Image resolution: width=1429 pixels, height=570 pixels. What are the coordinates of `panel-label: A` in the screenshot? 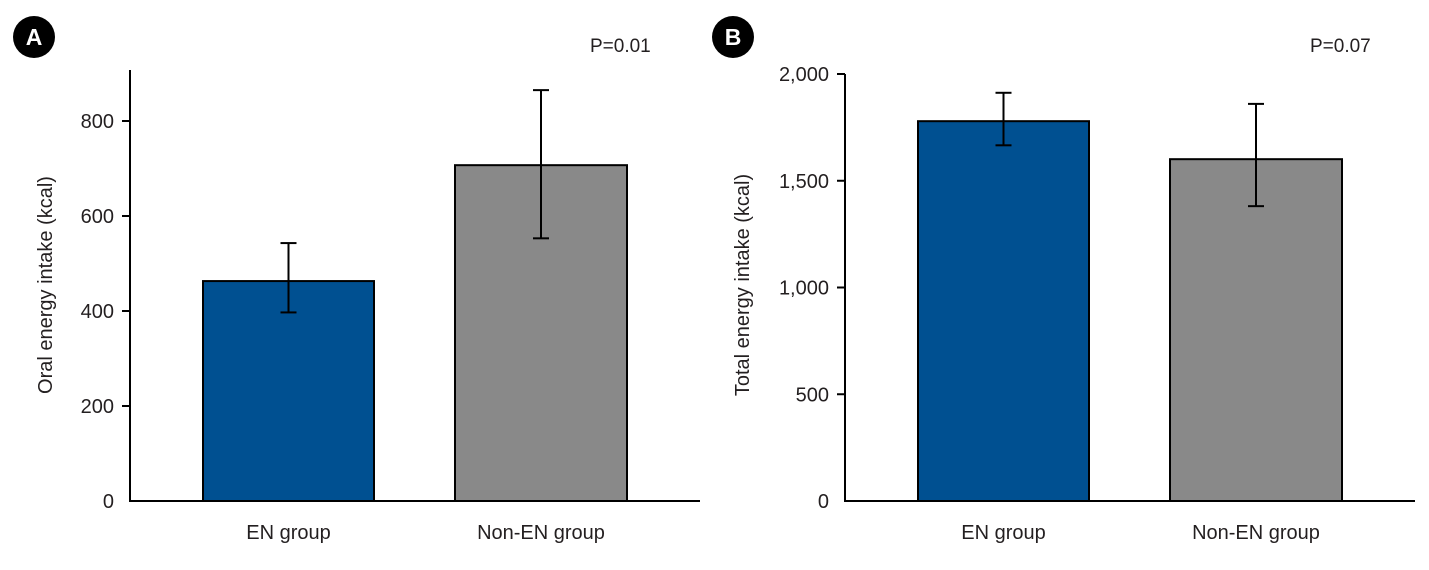 It's located at (34, 37).